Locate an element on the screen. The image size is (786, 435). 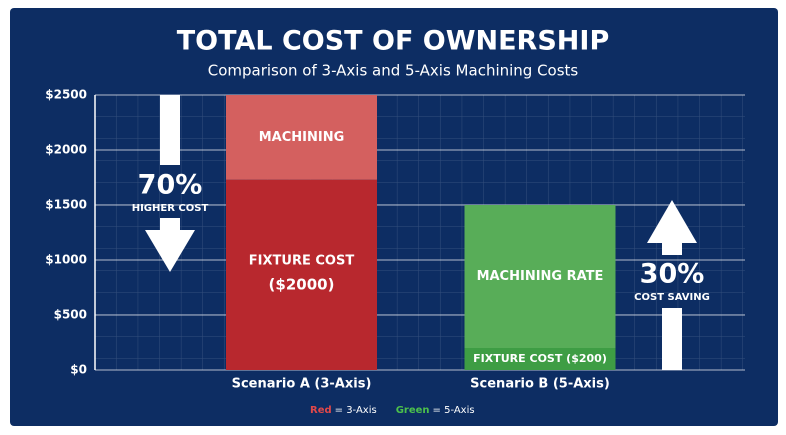
annotation-value: 70% is located at coordinates (170, 185).